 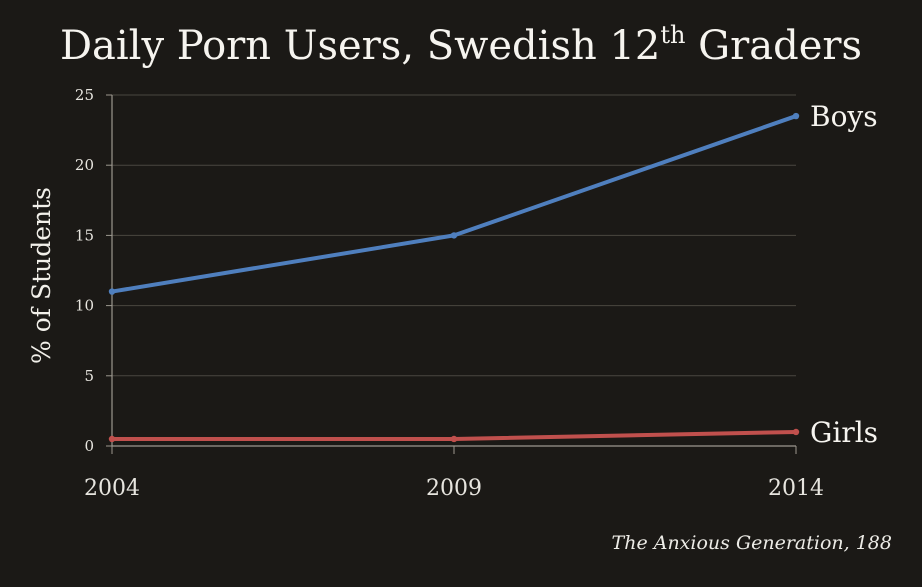 I want to click on data-point-girls-2004, so click(x=112, y=439).